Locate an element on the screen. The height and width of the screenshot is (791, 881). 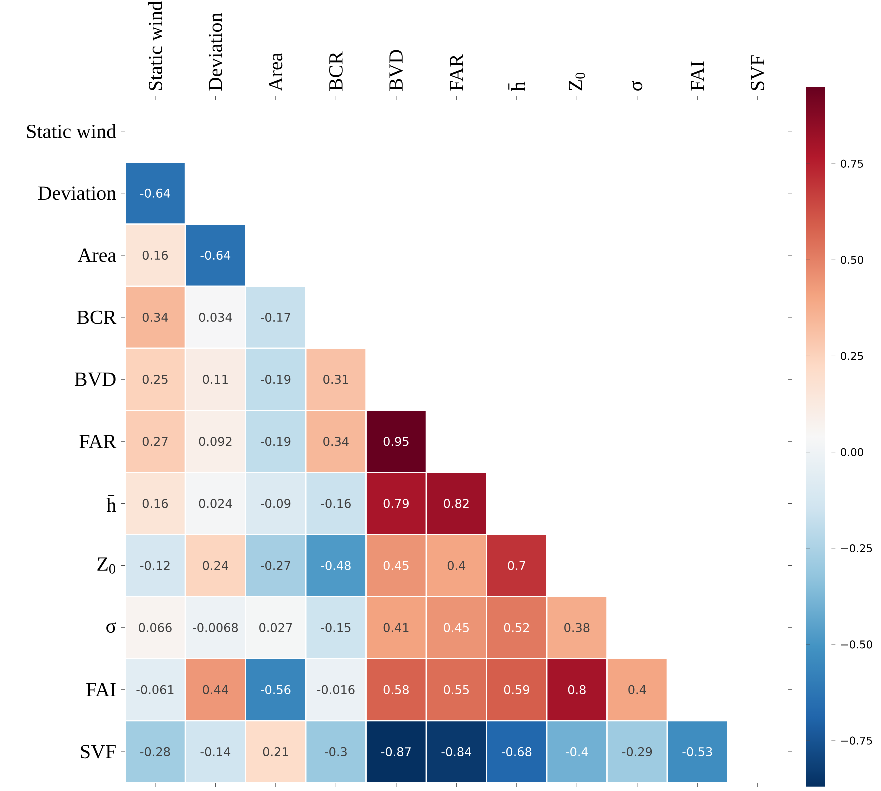
y-tick-label: Static wind is located at coordinates (71, 131).